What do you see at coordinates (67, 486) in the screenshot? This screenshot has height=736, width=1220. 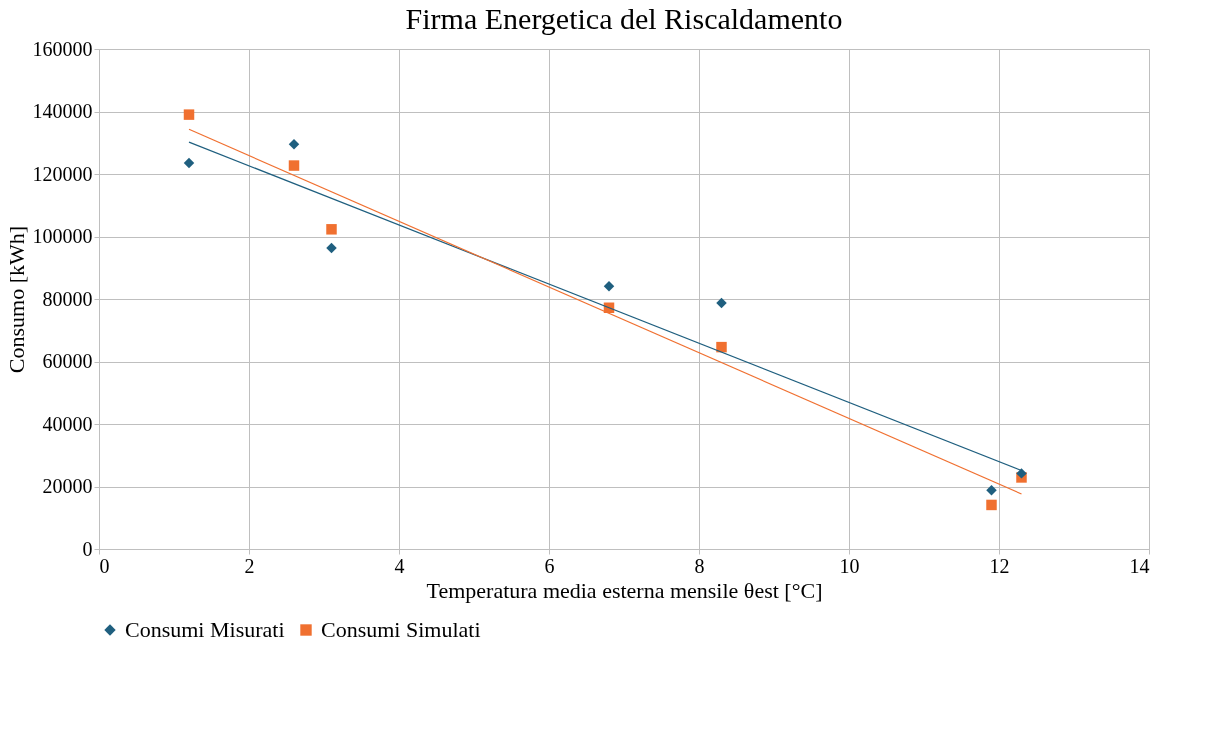 I see `y-tick-label: 20000` at bounding box center [67, 486].